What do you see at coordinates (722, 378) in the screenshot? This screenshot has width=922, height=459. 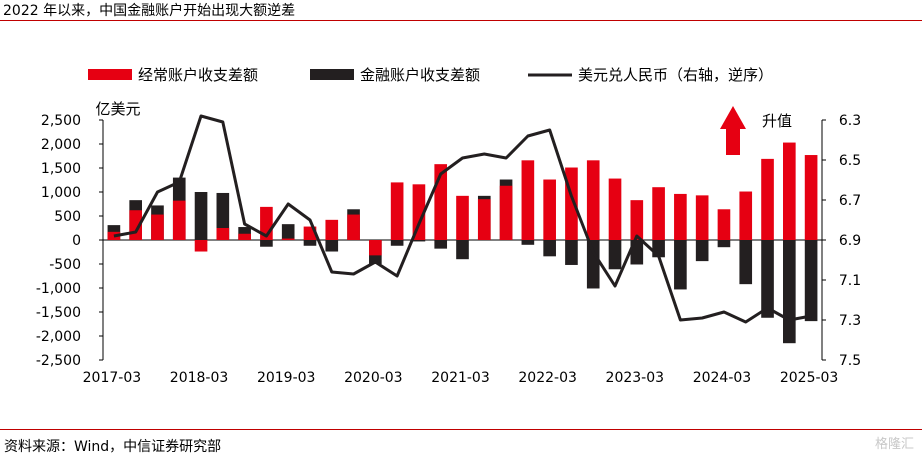 I see `x-tick-label: 2024-03` at bounding box center [722, 378].